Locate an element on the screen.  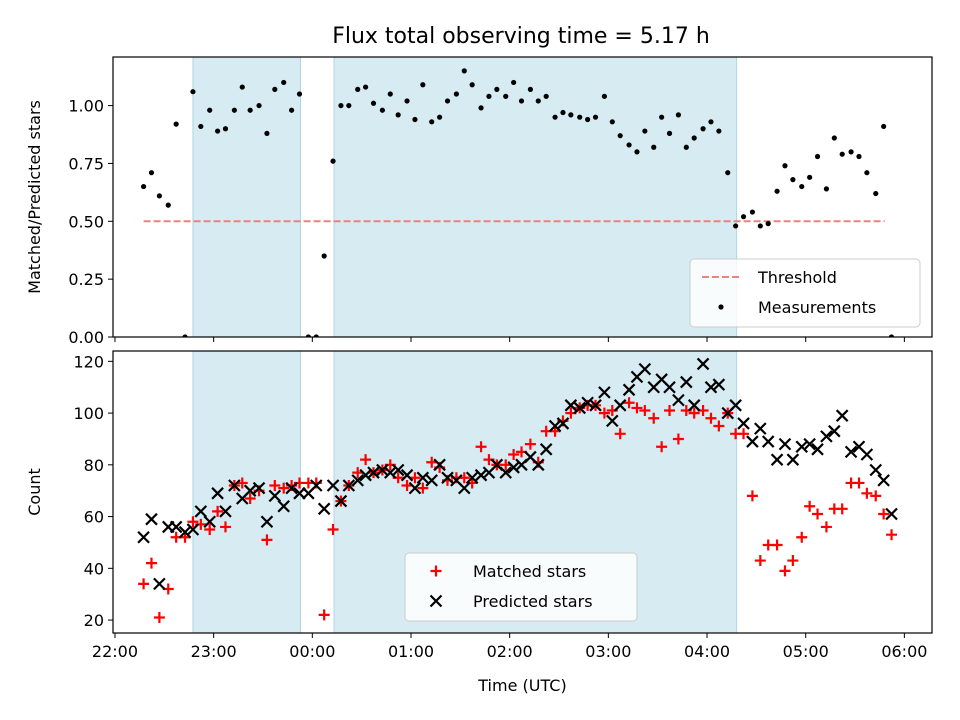
legend-swatch-predicted-stars is located at coordinates (436, 601).